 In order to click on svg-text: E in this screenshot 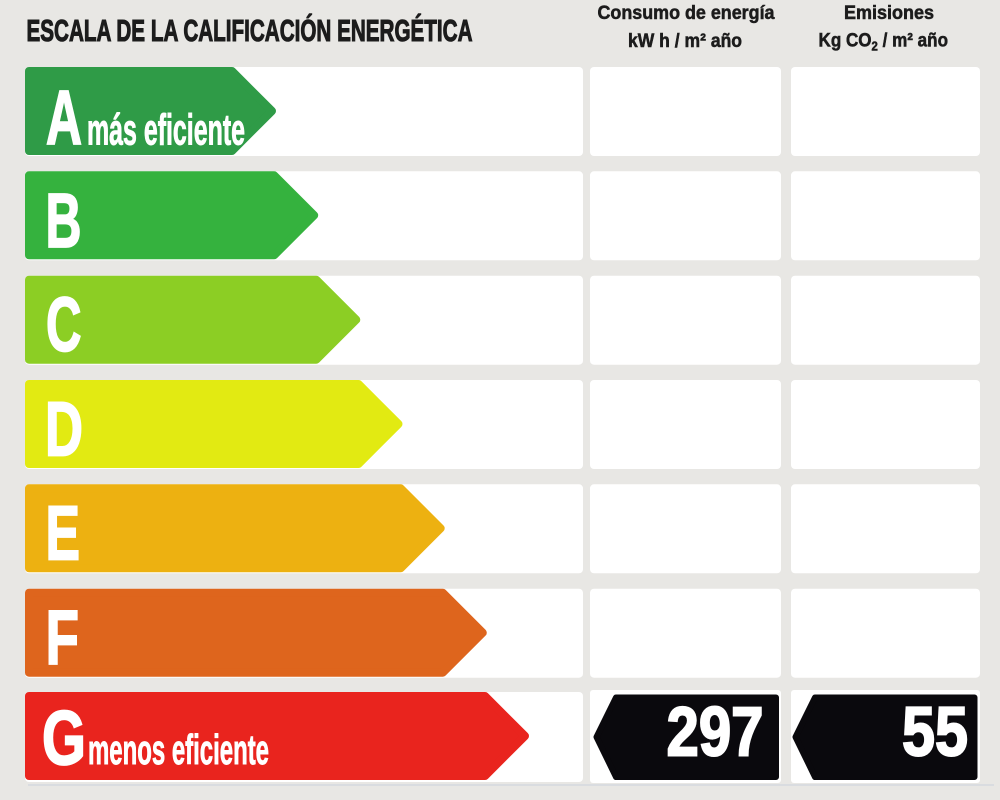, I will do `click(63, 534)`.